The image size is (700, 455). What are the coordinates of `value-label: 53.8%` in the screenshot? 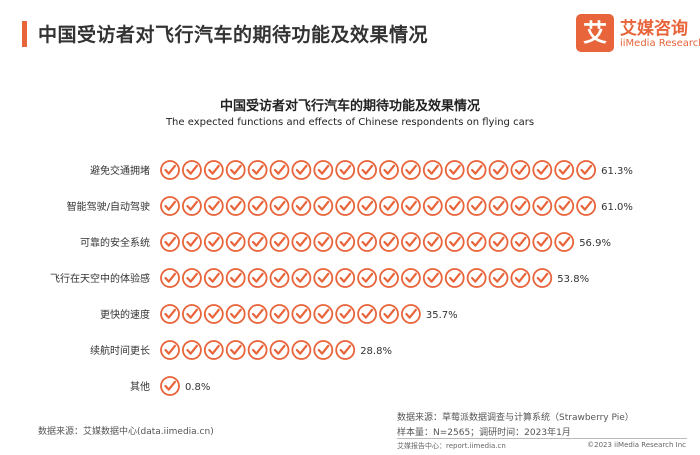 It's located at (573, 279).